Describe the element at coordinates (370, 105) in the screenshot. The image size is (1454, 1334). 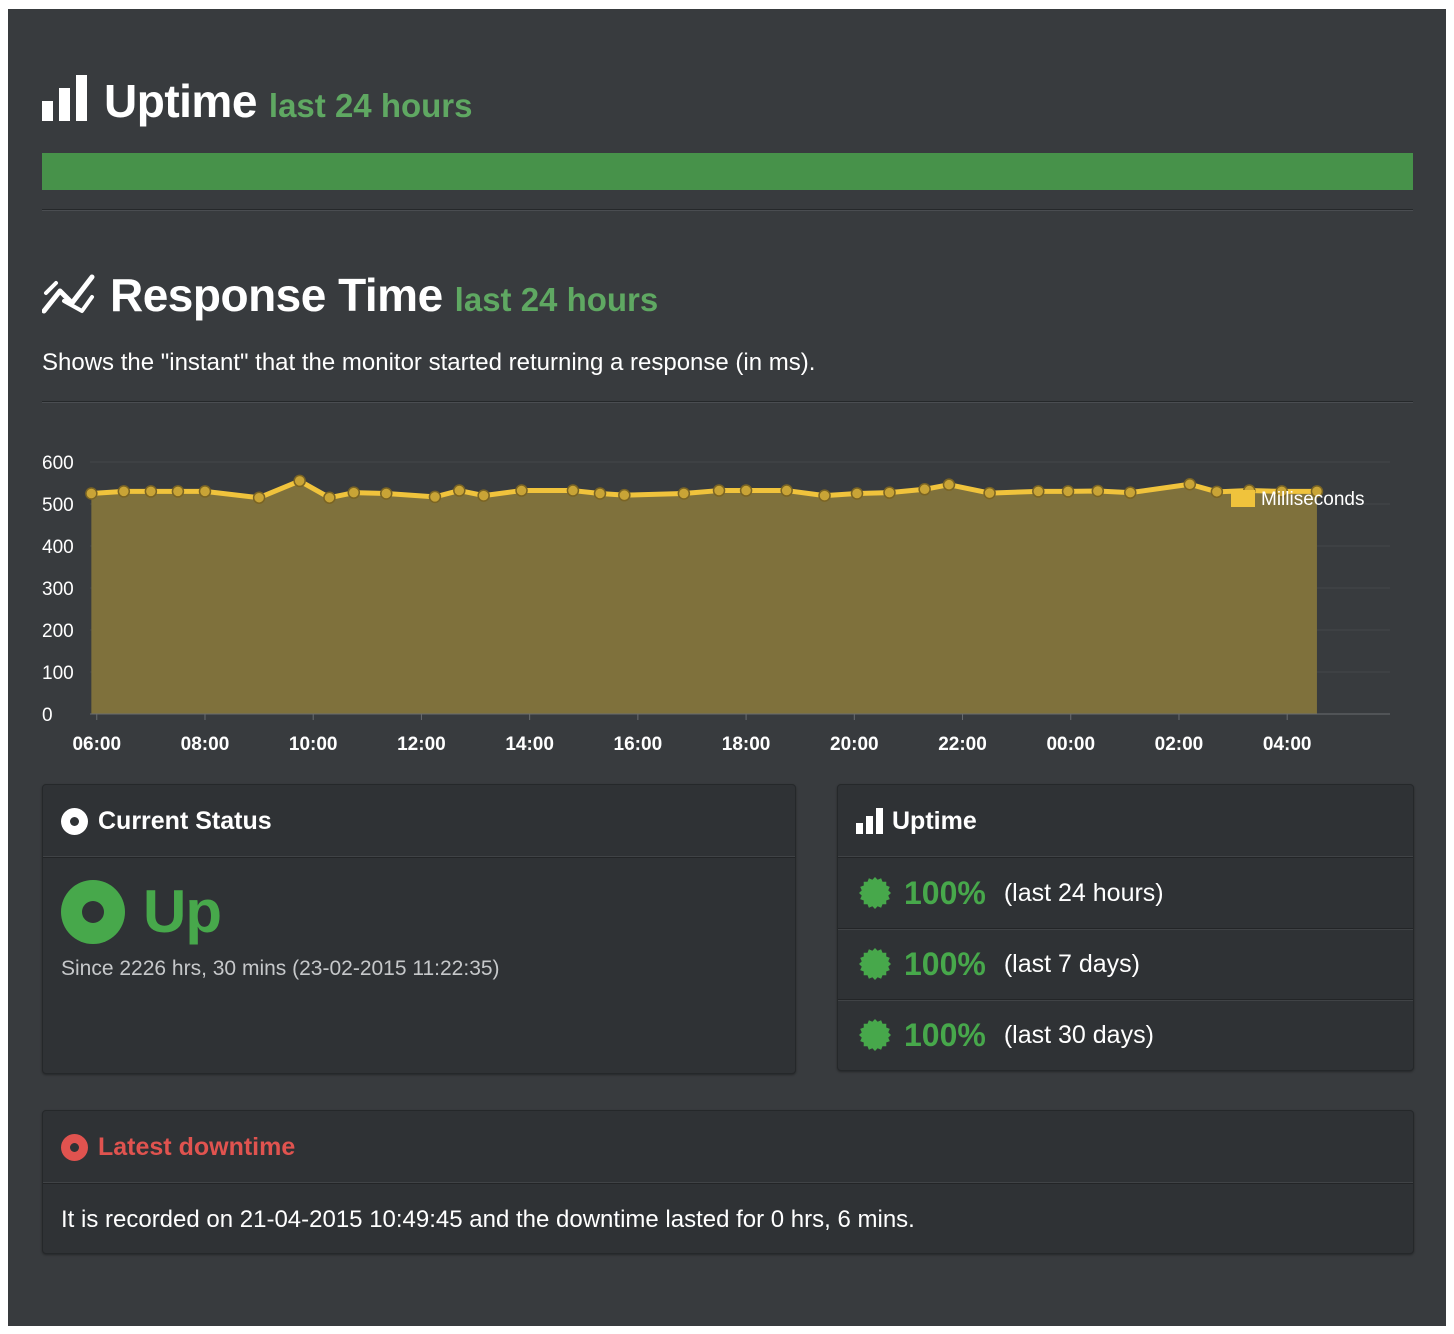
I see `uptime-subtitle: last 24 hours` at that location.